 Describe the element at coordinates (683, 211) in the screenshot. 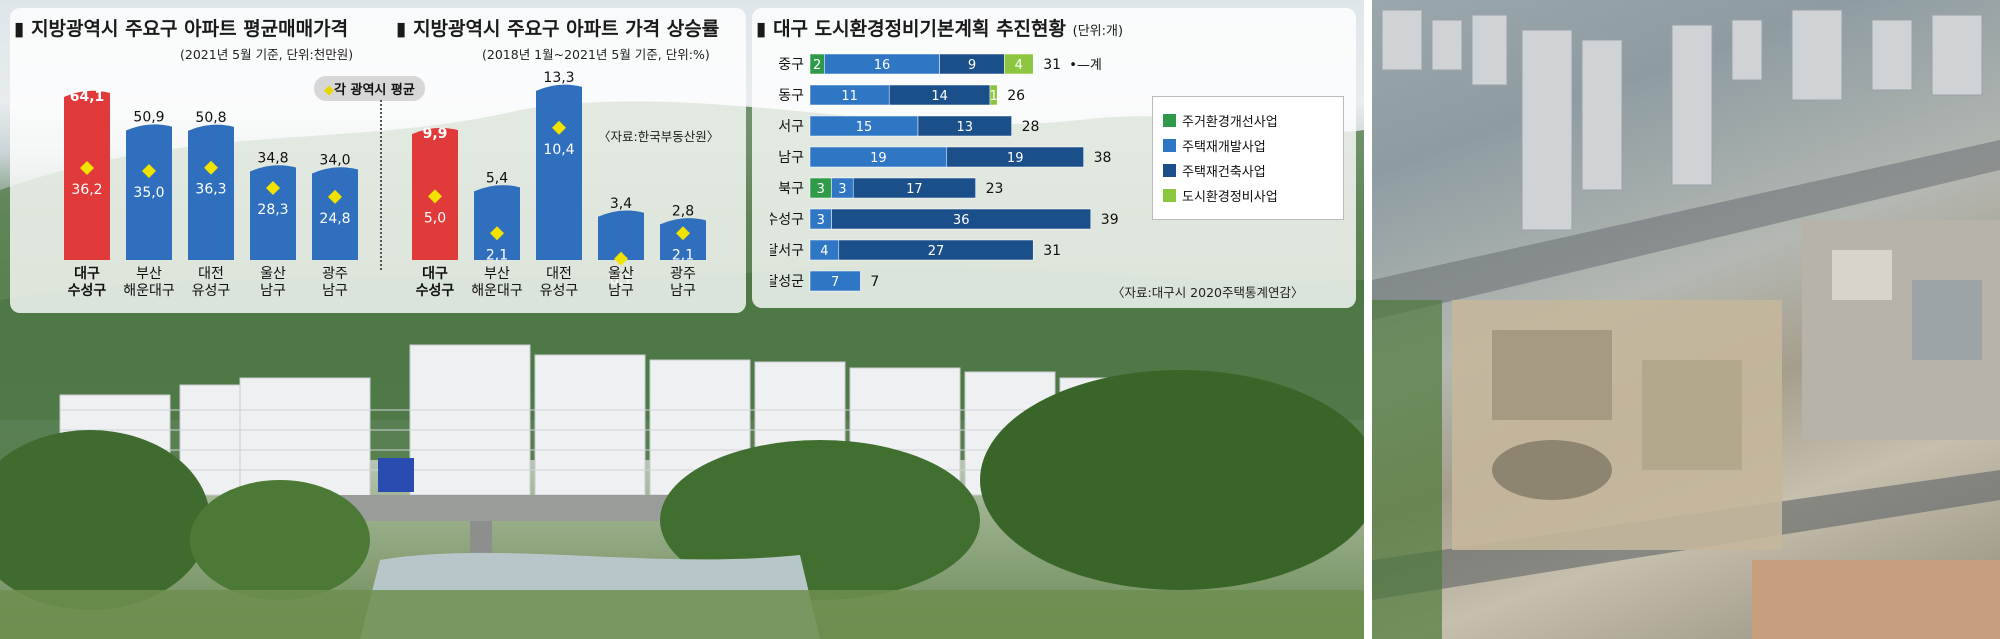

I see `bar-value-label: 2,8` at that location.